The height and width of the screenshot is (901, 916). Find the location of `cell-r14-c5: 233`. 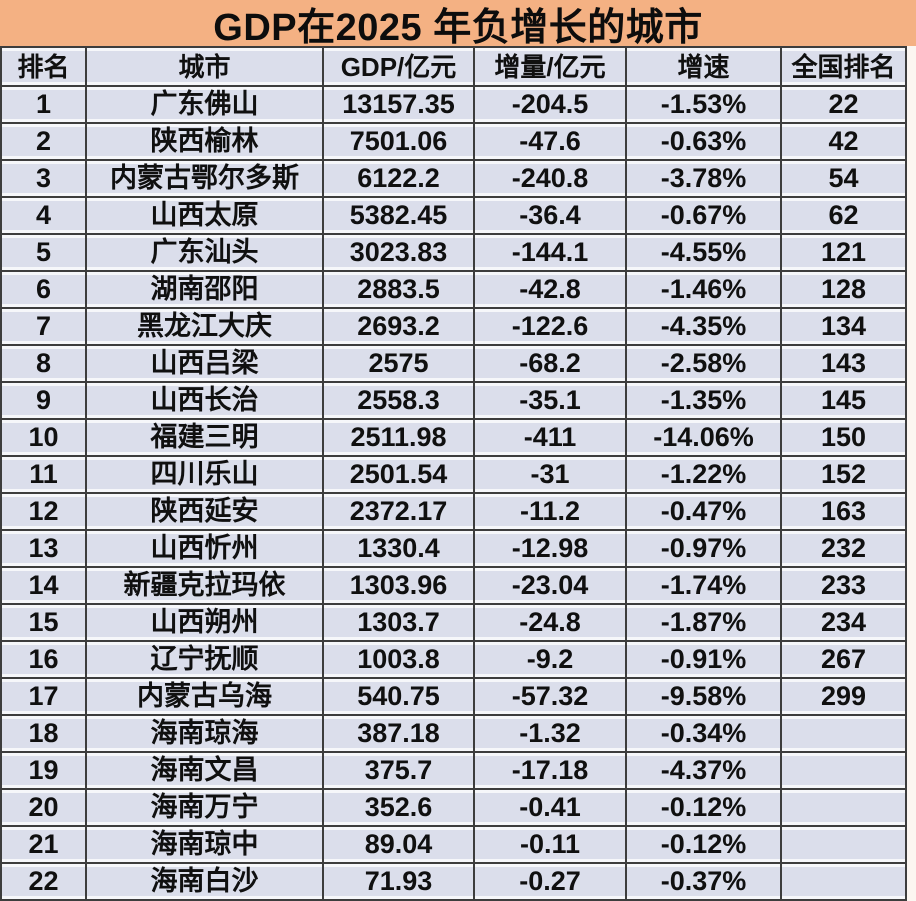

cell-r14-c5: 233 is located at coordinates (843, 585).